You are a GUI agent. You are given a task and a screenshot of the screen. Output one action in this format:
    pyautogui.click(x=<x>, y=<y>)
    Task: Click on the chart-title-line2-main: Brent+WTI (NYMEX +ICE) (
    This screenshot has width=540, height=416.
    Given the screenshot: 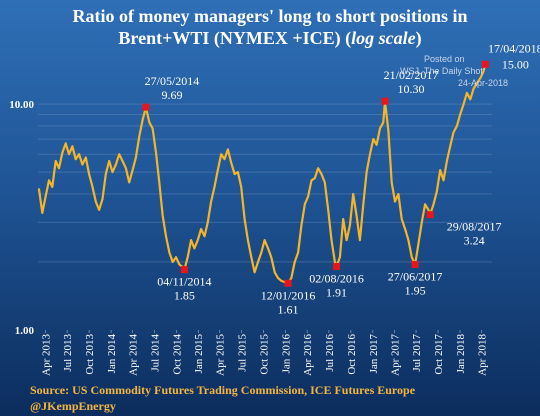 What is the action you would take?
    pyautogui.click(x=234, y=38)
    